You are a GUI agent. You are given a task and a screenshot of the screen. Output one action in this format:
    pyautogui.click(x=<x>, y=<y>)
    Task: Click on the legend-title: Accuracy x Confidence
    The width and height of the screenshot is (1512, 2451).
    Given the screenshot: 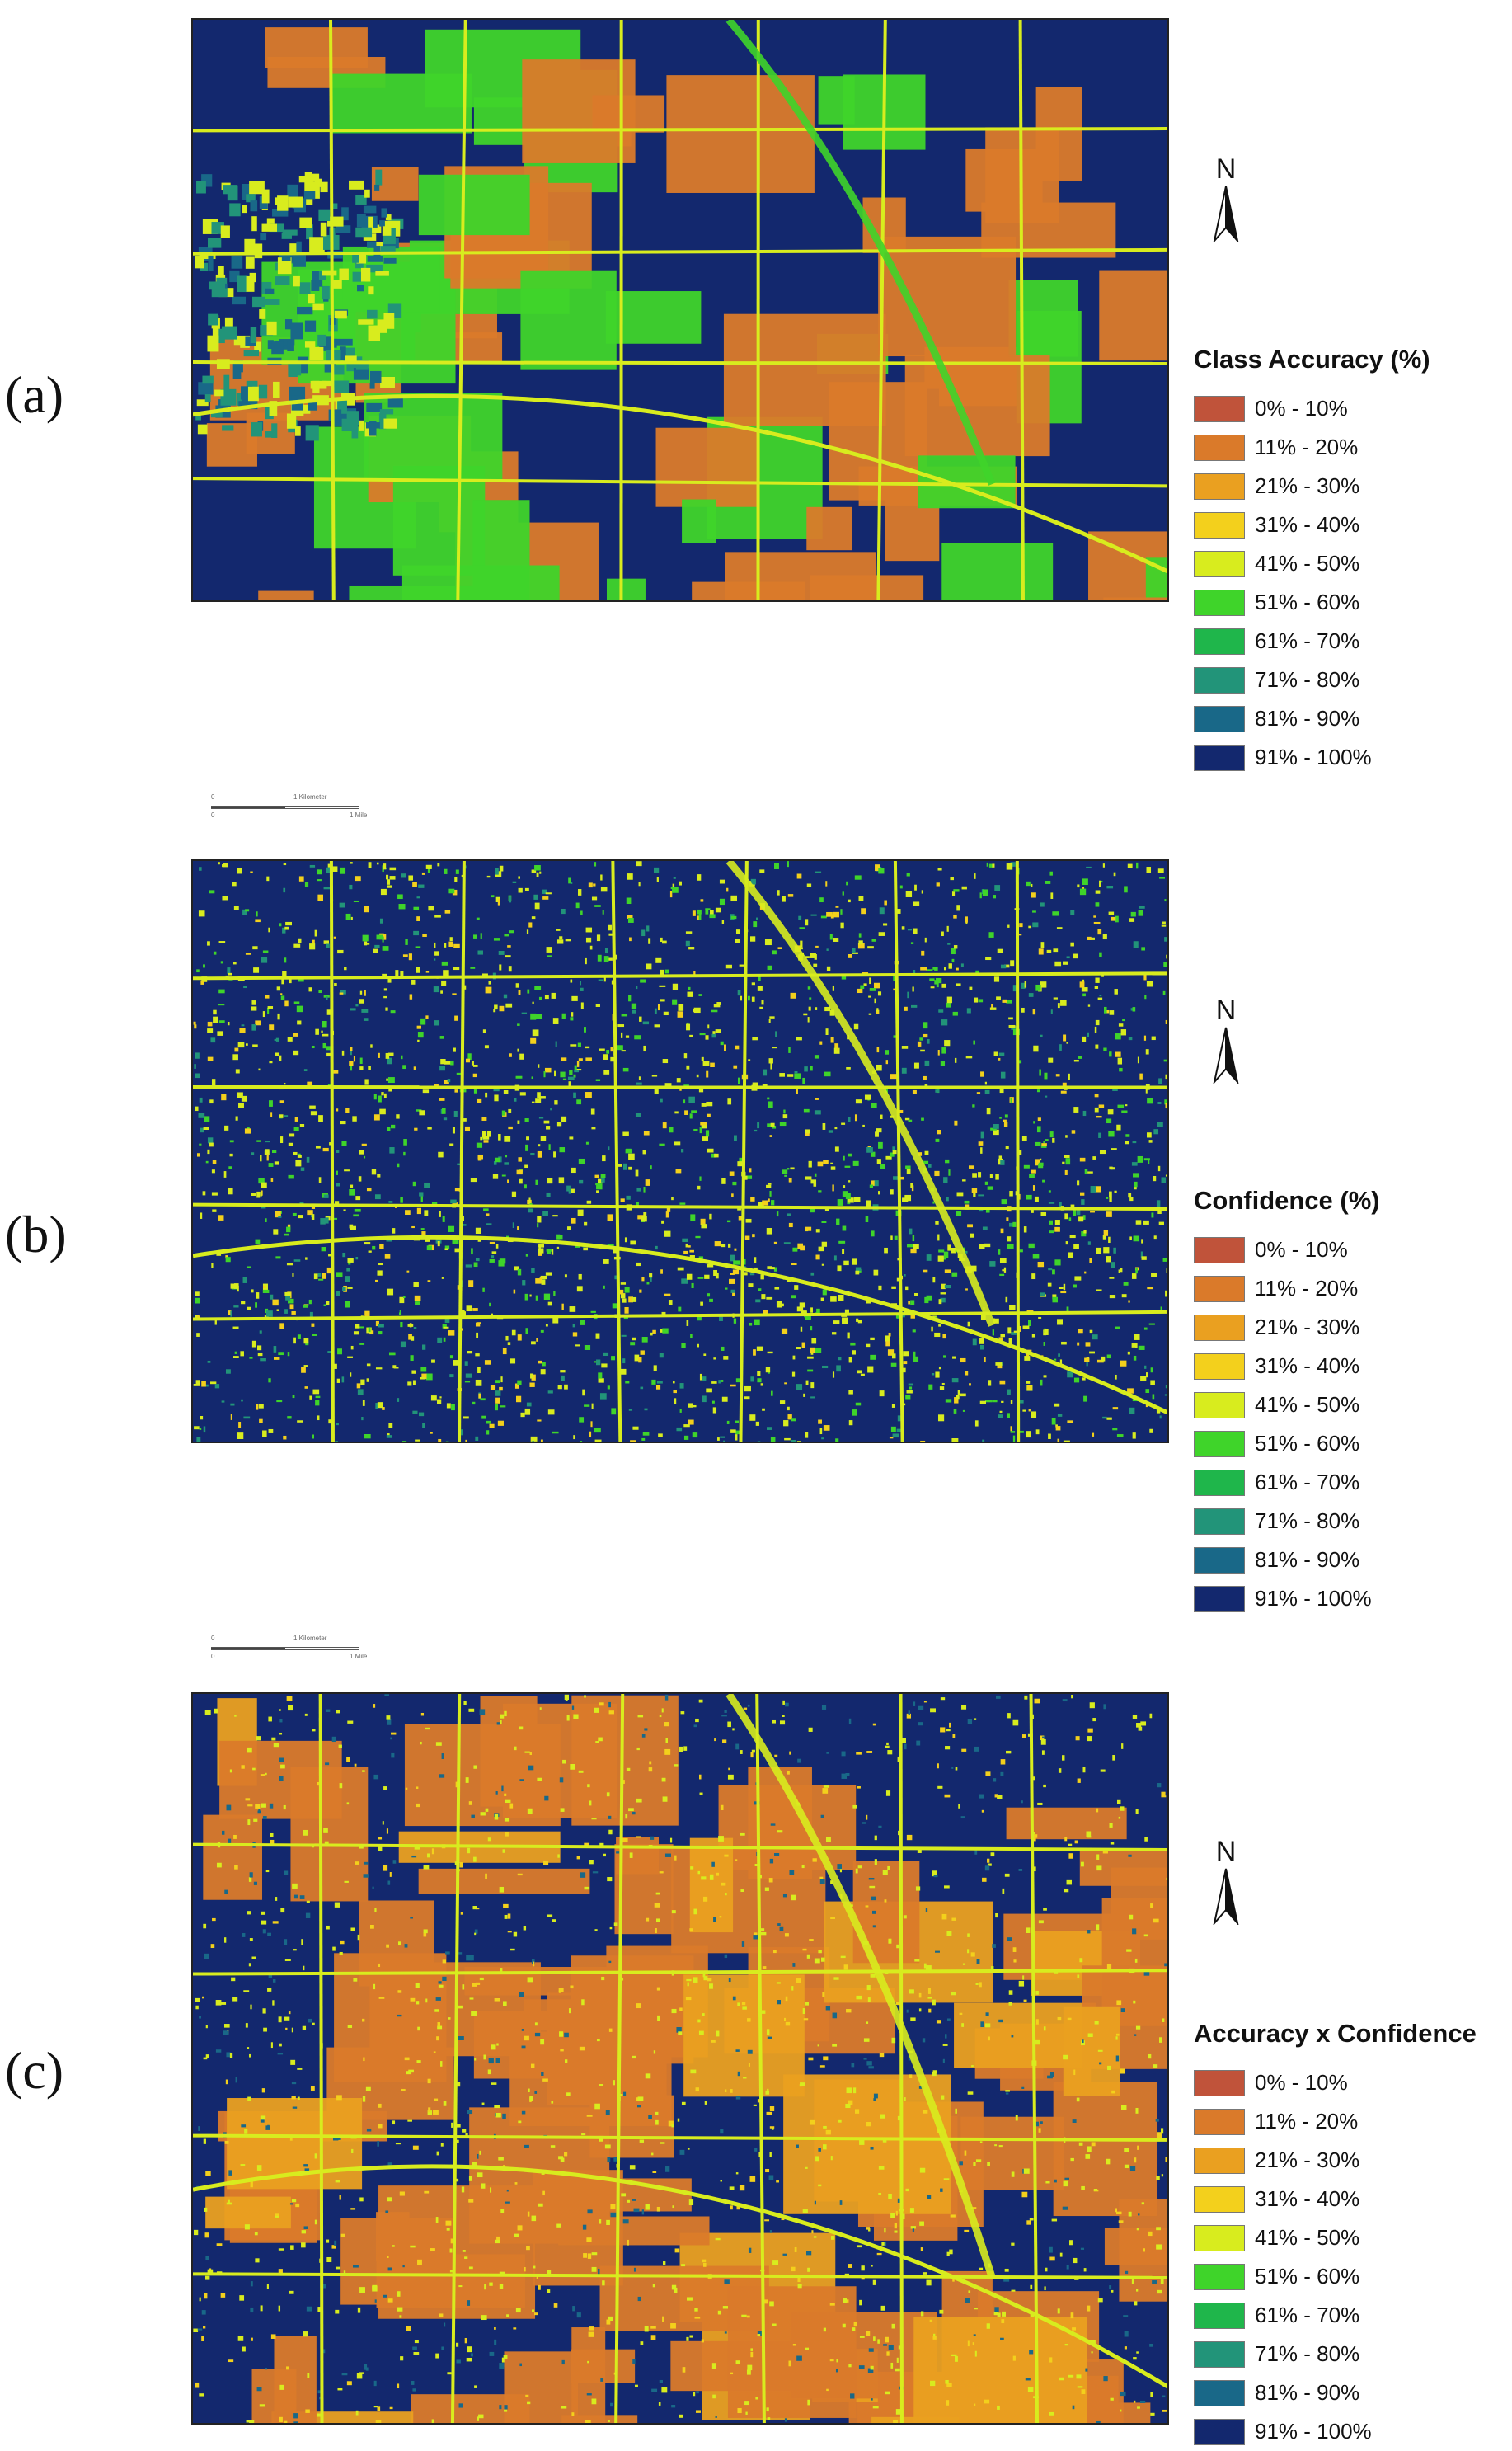 What is the action you would take?
    pyautogui.click(x=1336, y=2034)
    